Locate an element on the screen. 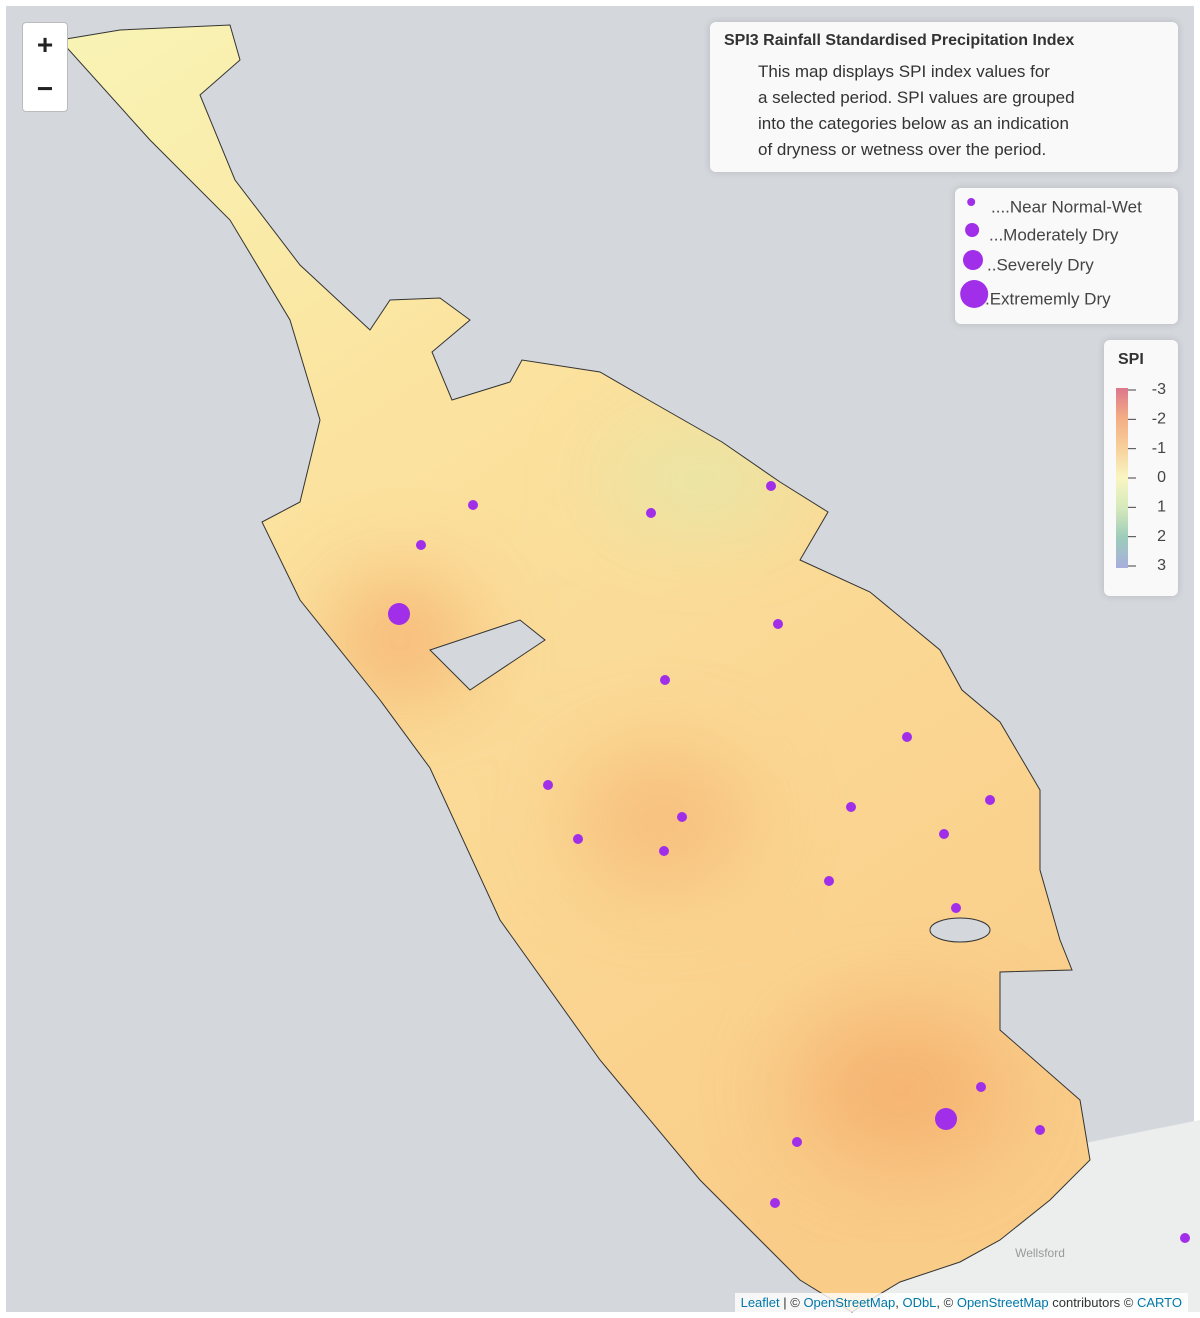 The height and width of the screenshot is (1318, 1200). zoom-out: − is located at coordinates (45, 89).